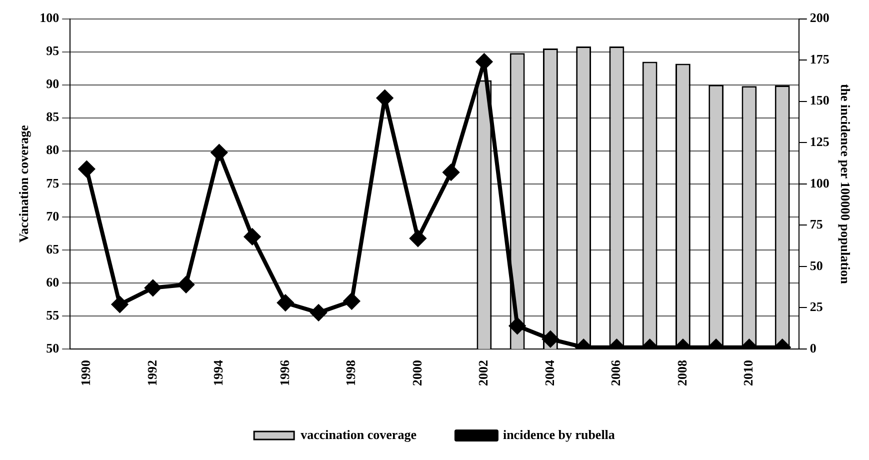 The height and width of the screenshot is (460, 869). What do you see at coordinates (559, 434) in the screenshot?
I see `legend-label: incidence by rubella` at bounding box center [559, 434].